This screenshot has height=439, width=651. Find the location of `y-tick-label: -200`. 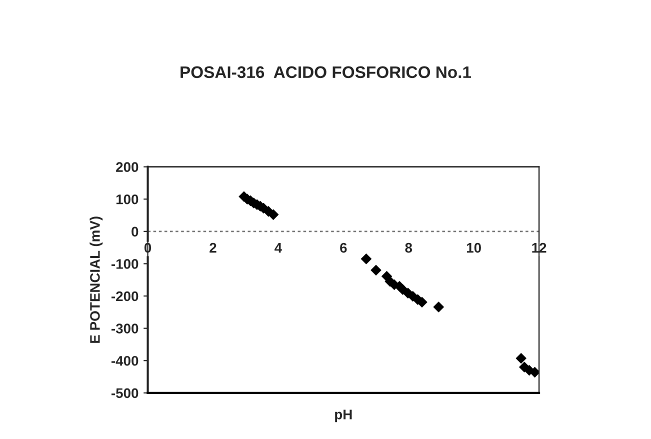

y-tick-label: -200 is located at coordinates (124, 296).